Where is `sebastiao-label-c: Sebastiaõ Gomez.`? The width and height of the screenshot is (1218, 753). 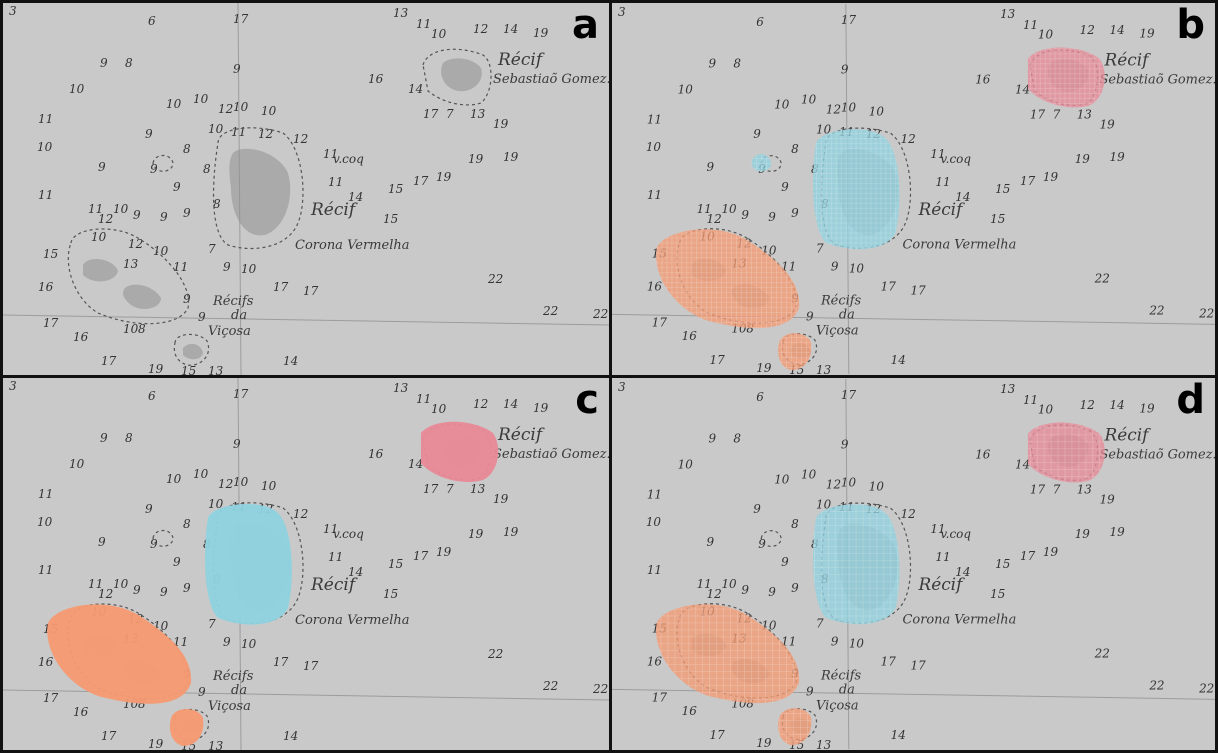 sebastiao-label-c: Sebastiaõ Gomez. is located at coordinates (551, 454).